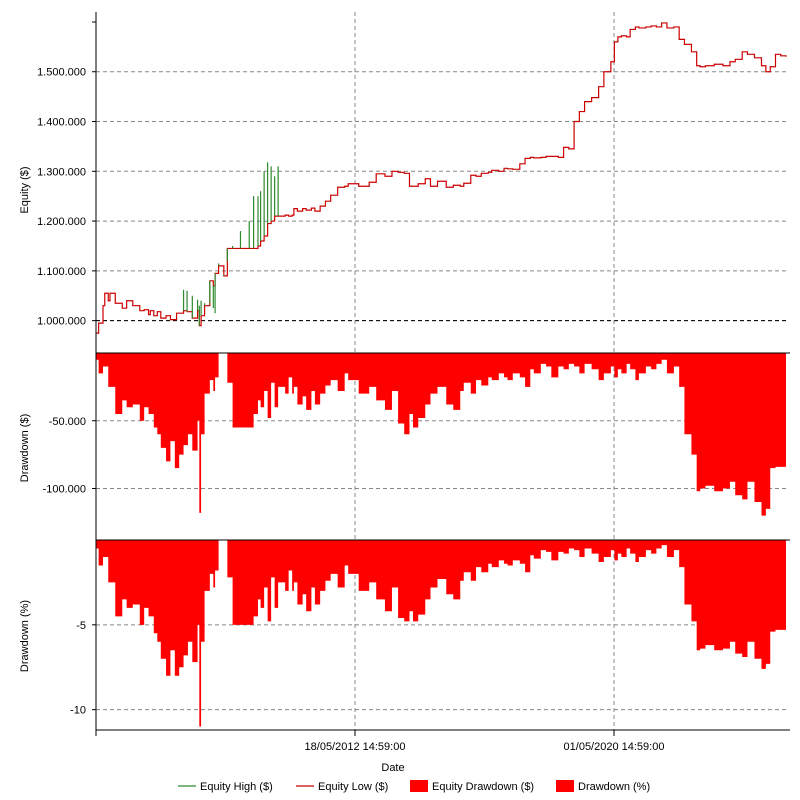  I want to click on equity-y-tick-label: 1.300.000, so click(61, 172).